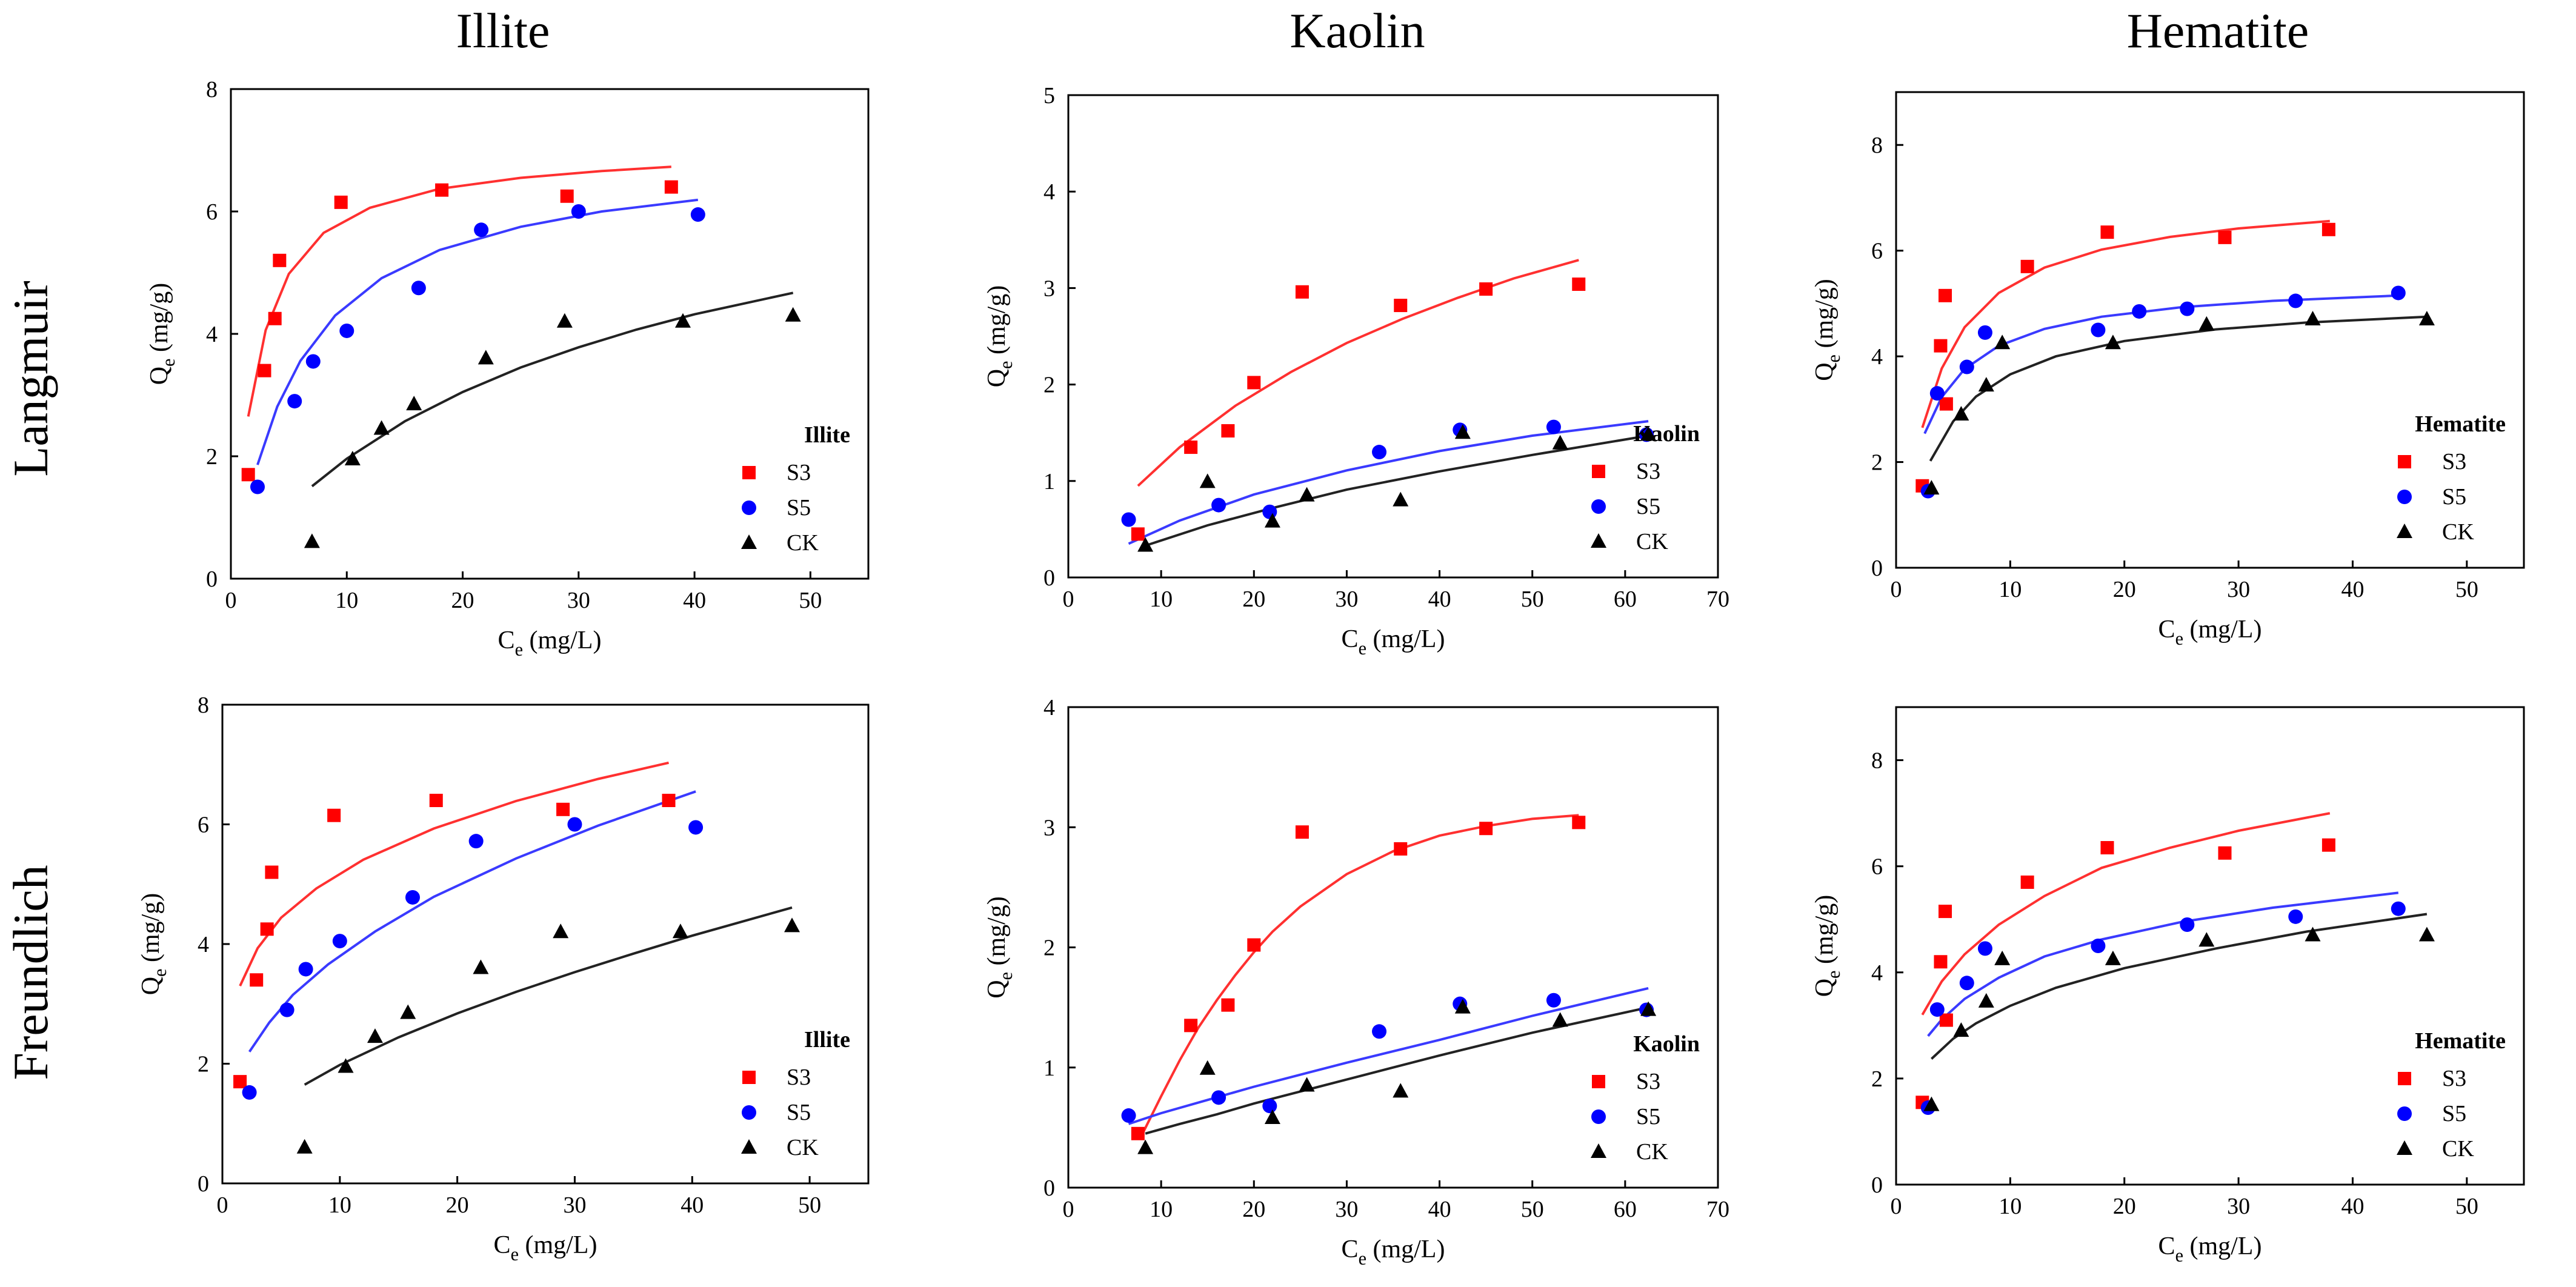 This screenshot has width=2576, height=1287. I want to click on y-tick-label: 3, so click(1049, 289).